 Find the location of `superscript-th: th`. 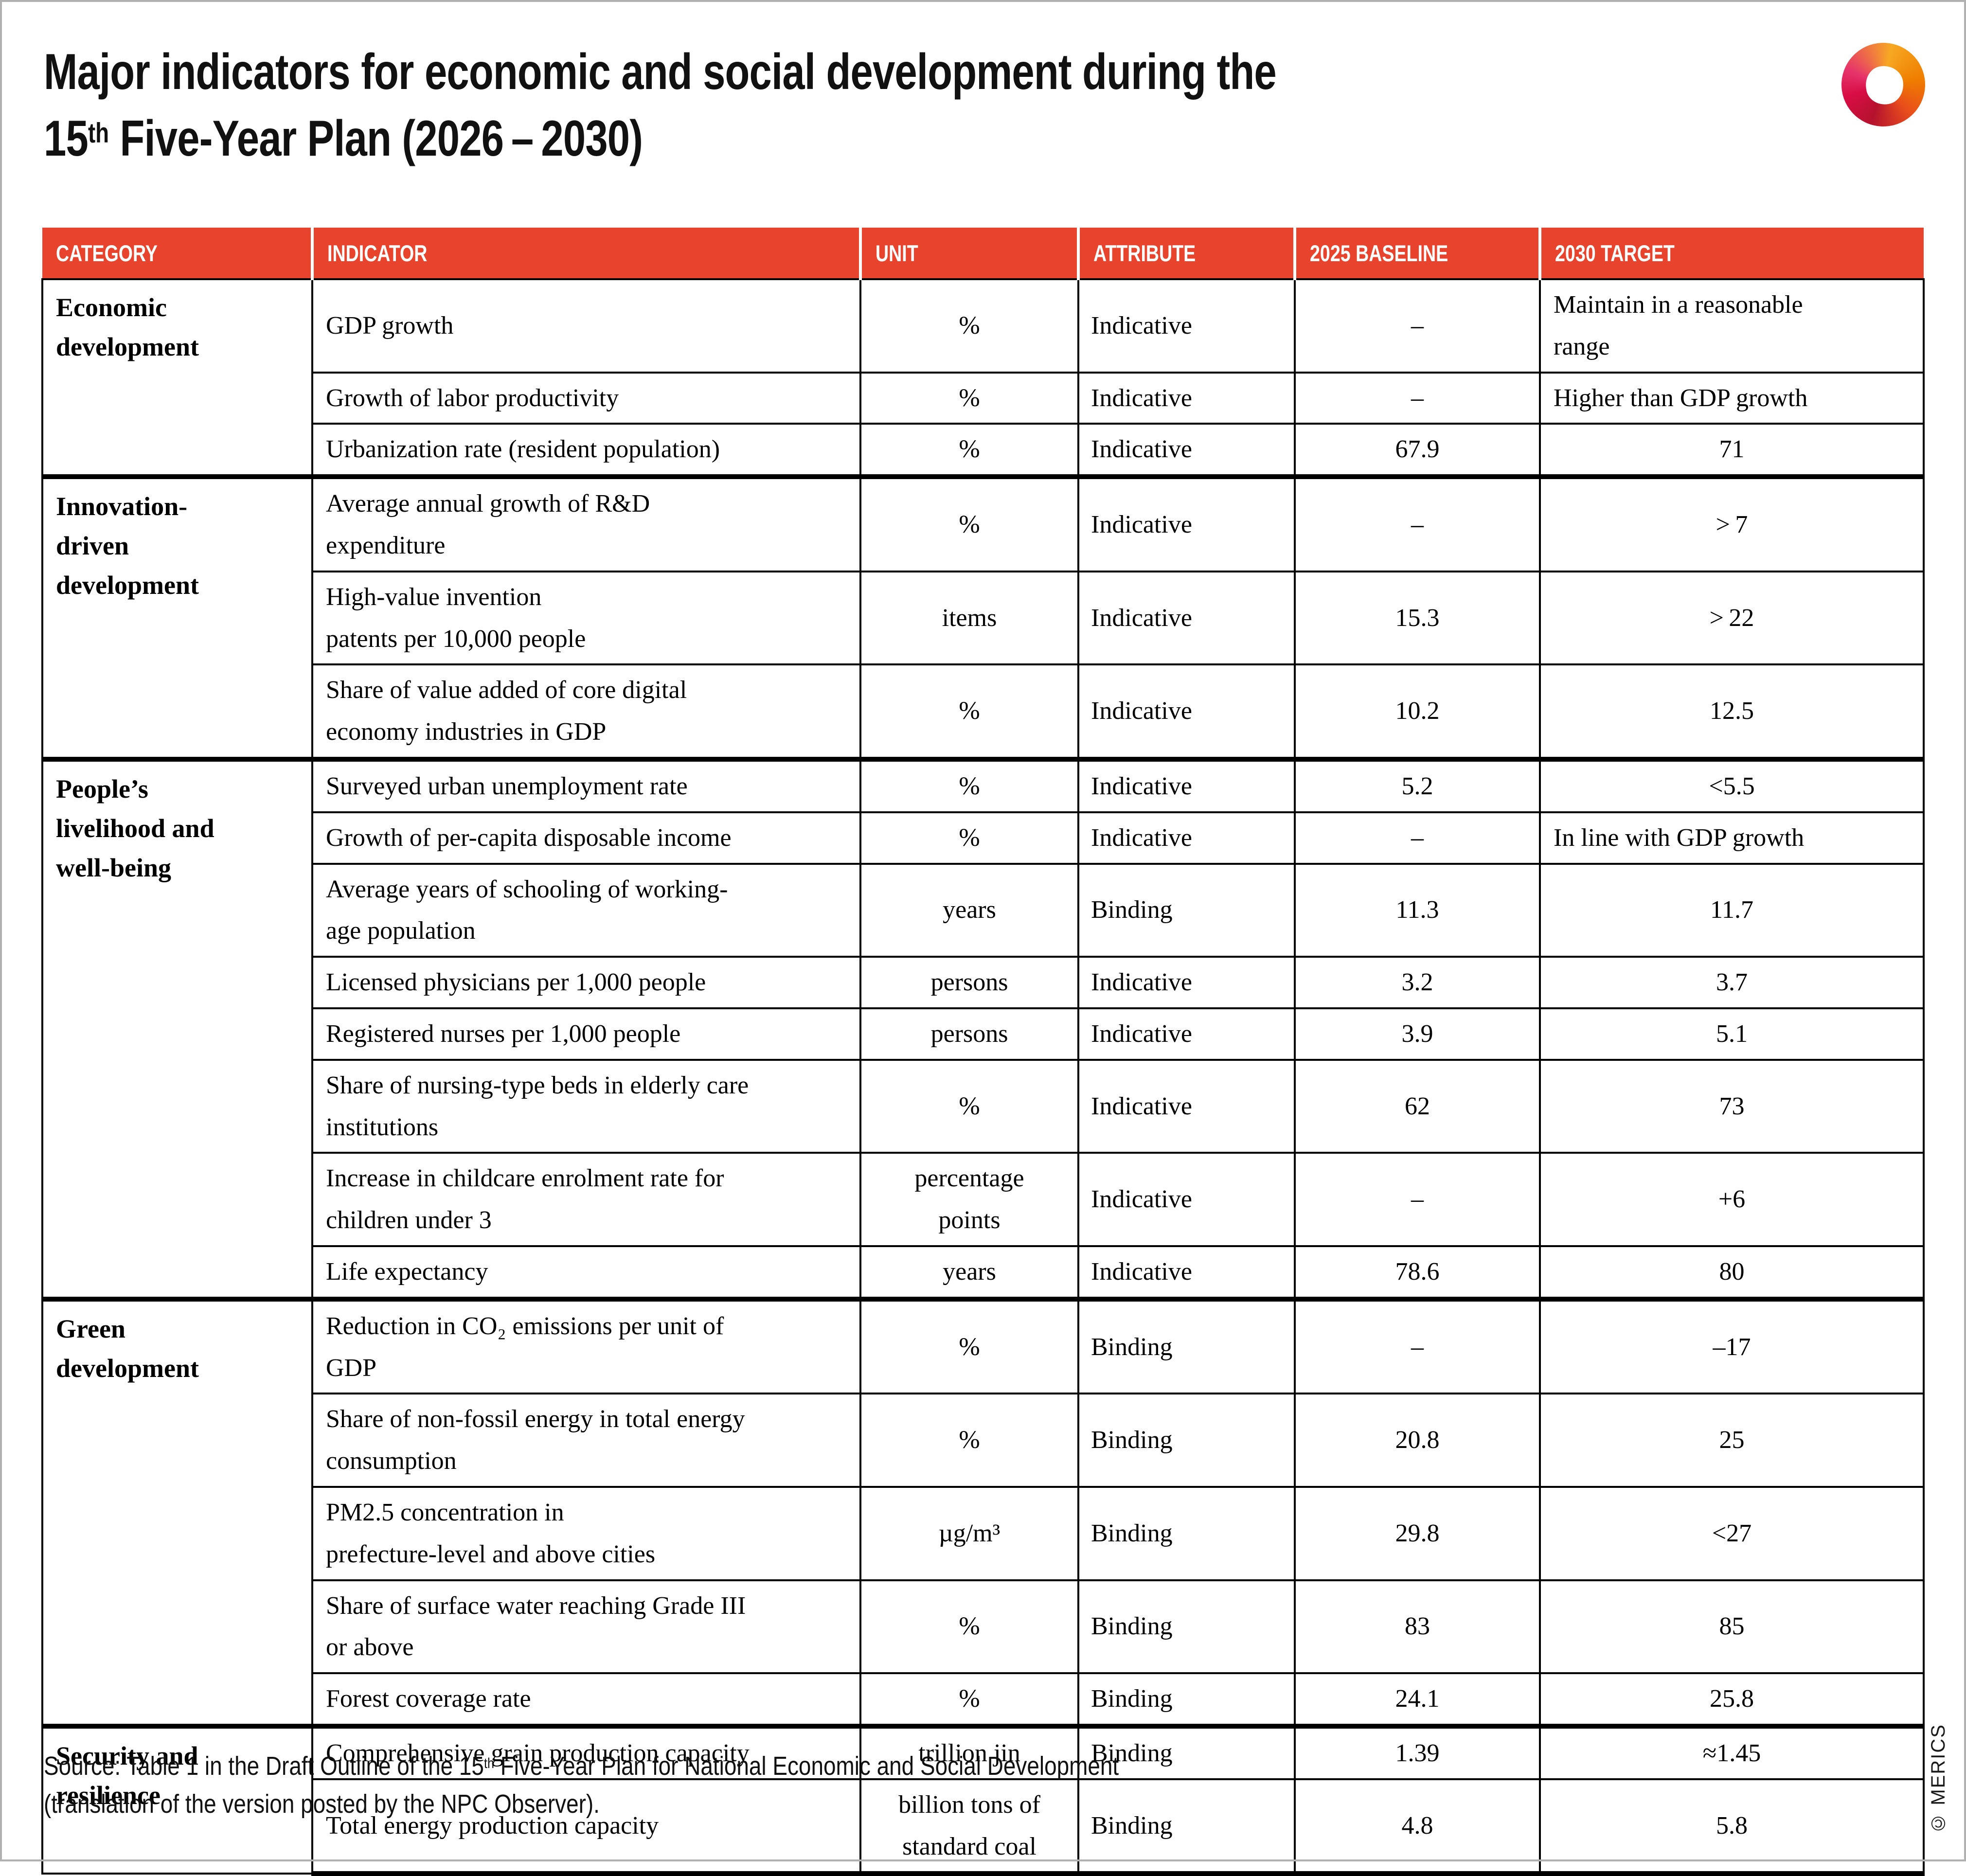

superscript-th: th is located at coordinates (99, 133).